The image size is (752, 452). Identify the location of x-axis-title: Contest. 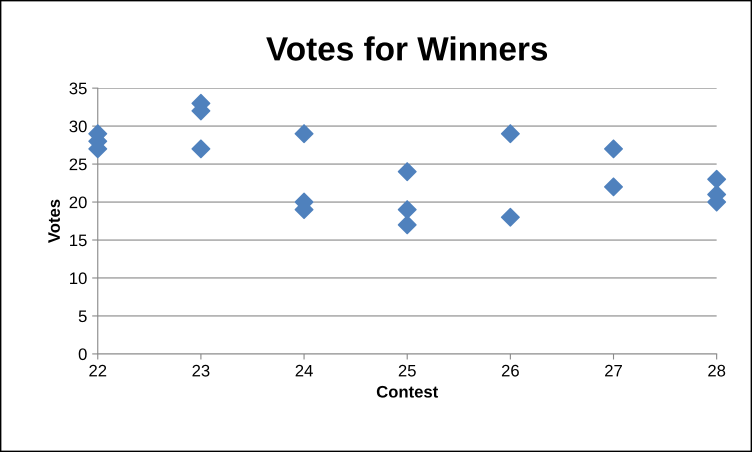
(407, 392).